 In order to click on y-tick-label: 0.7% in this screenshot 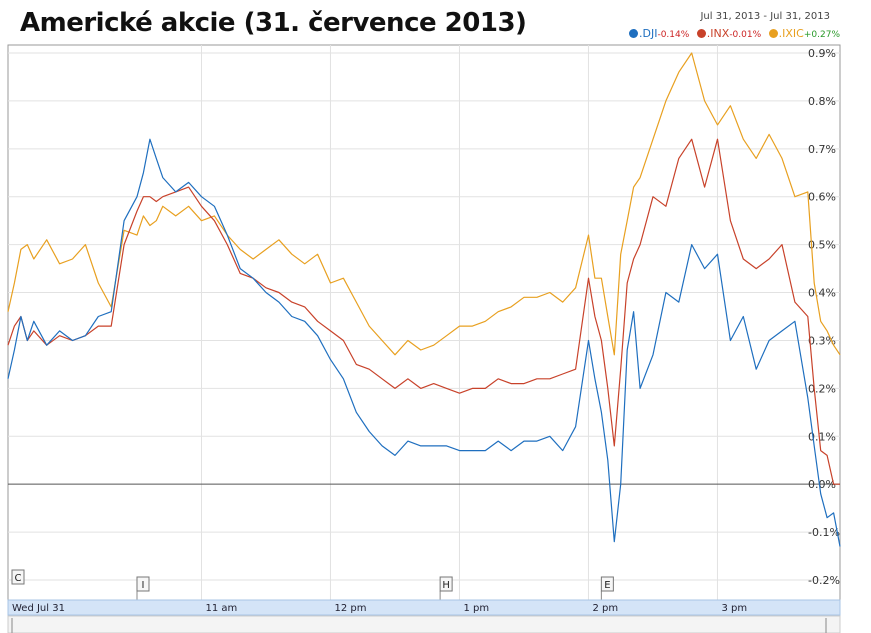, I will do `click(822, 149)`.